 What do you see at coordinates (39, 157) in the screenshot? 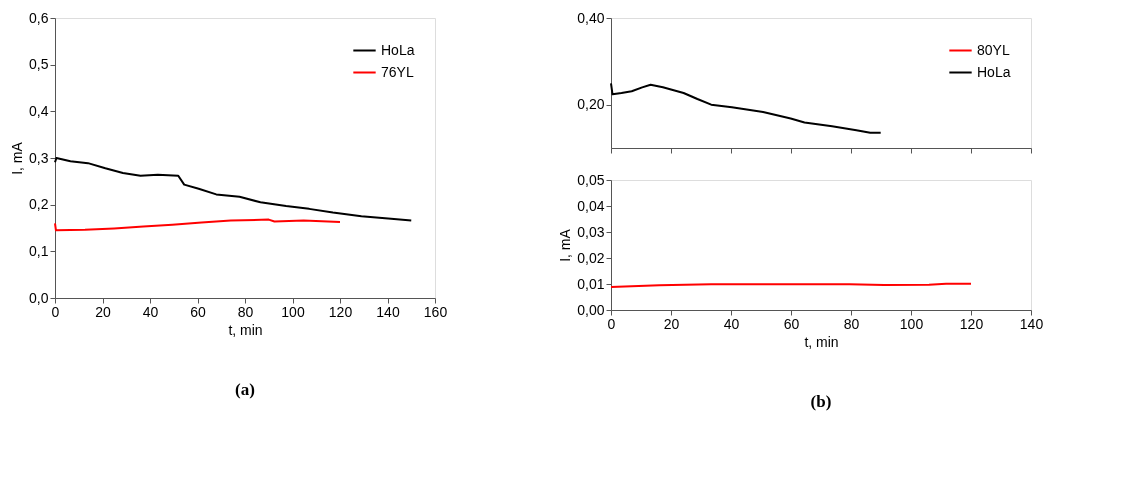
I see `y-tick-label: 0,3` at bounding box center [39, 157].